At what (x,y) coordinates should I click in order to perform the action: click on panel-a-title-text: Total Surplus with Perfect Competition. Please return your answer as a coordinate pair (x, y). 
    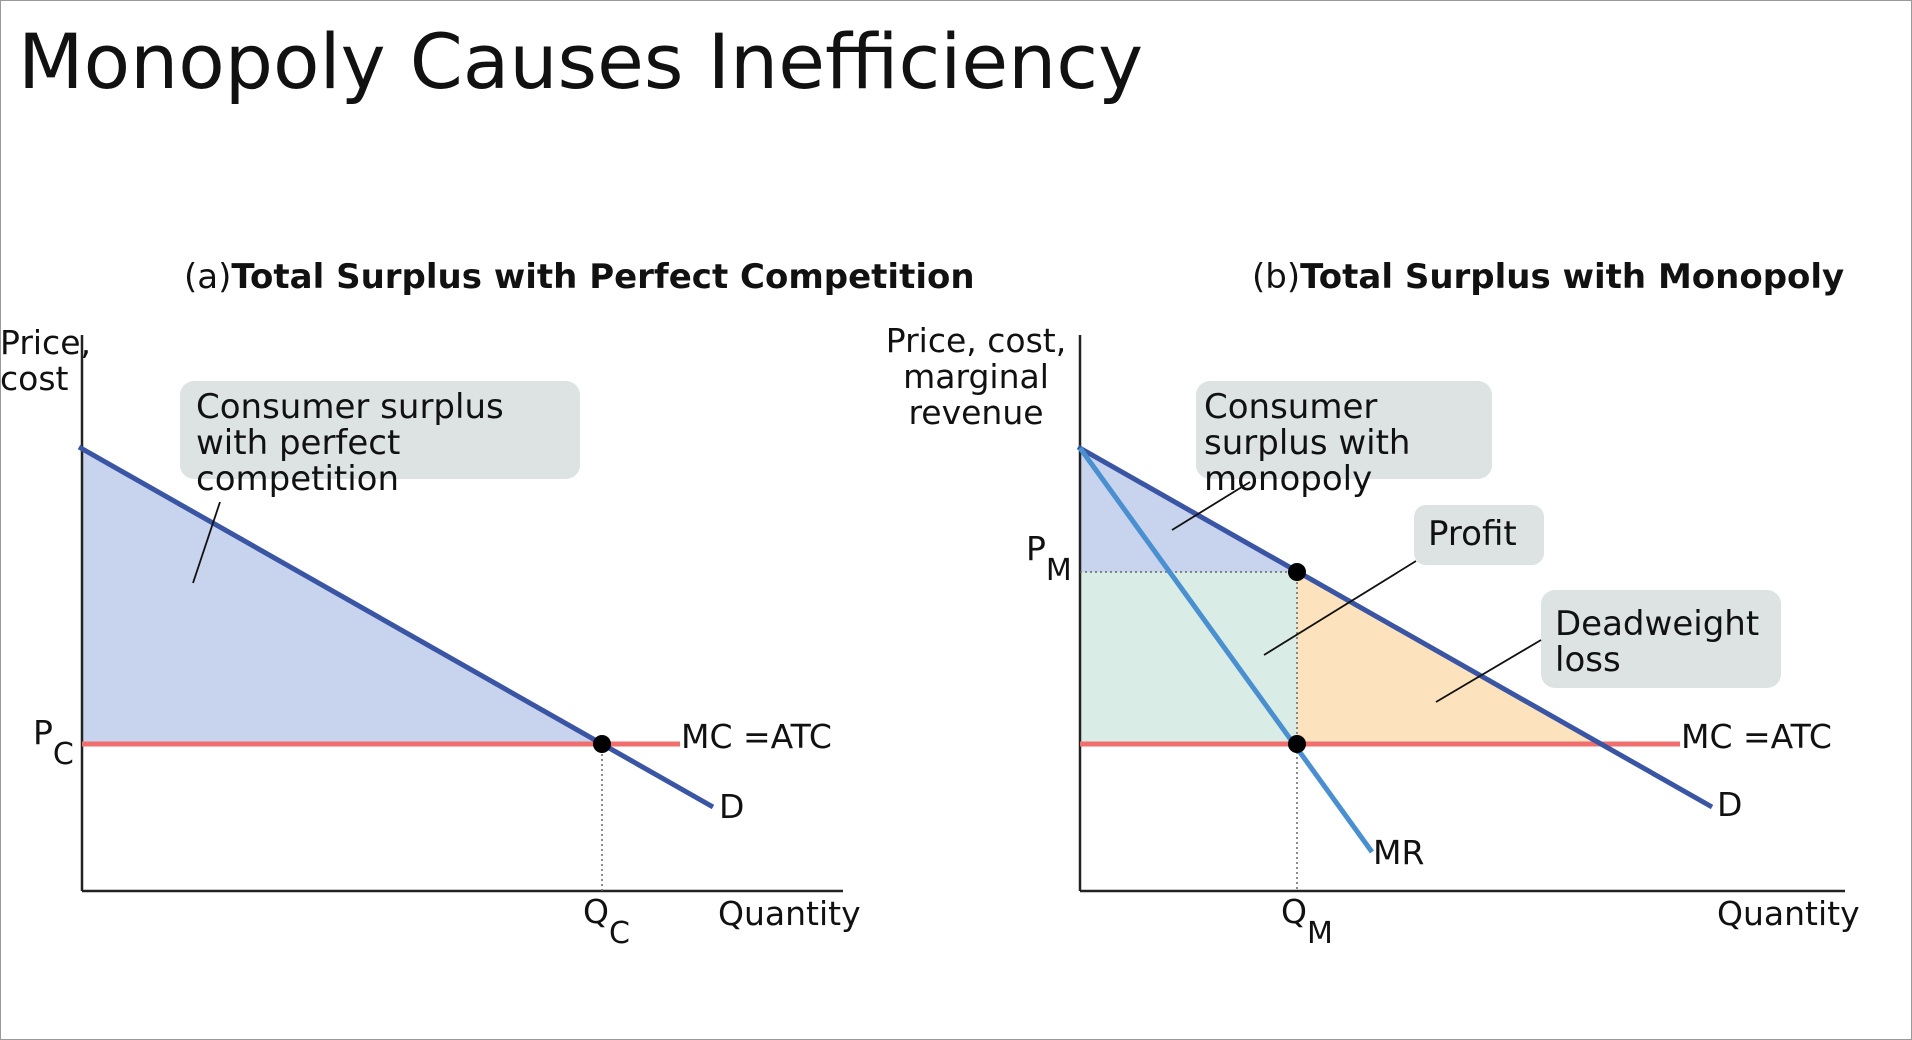
    Looking at the image, I should click on (602, 277).